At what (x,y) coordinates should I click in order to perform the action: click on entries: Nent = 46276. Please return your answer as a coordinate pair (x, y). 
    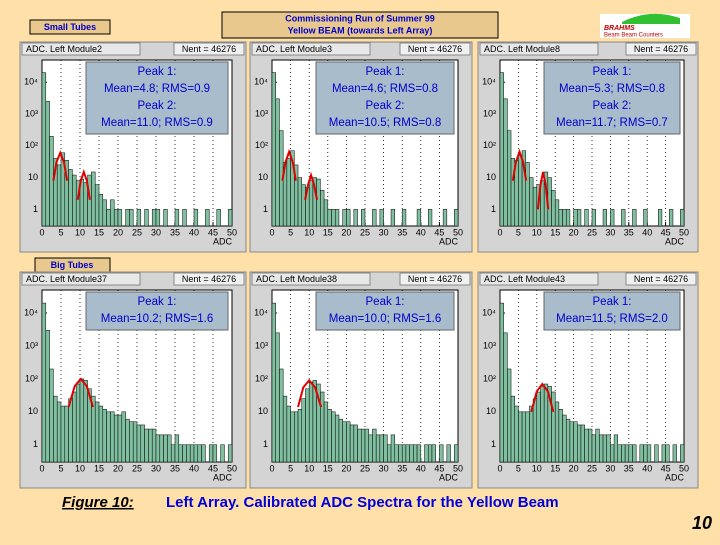
    Looking at the image, I should click on (209, 49).